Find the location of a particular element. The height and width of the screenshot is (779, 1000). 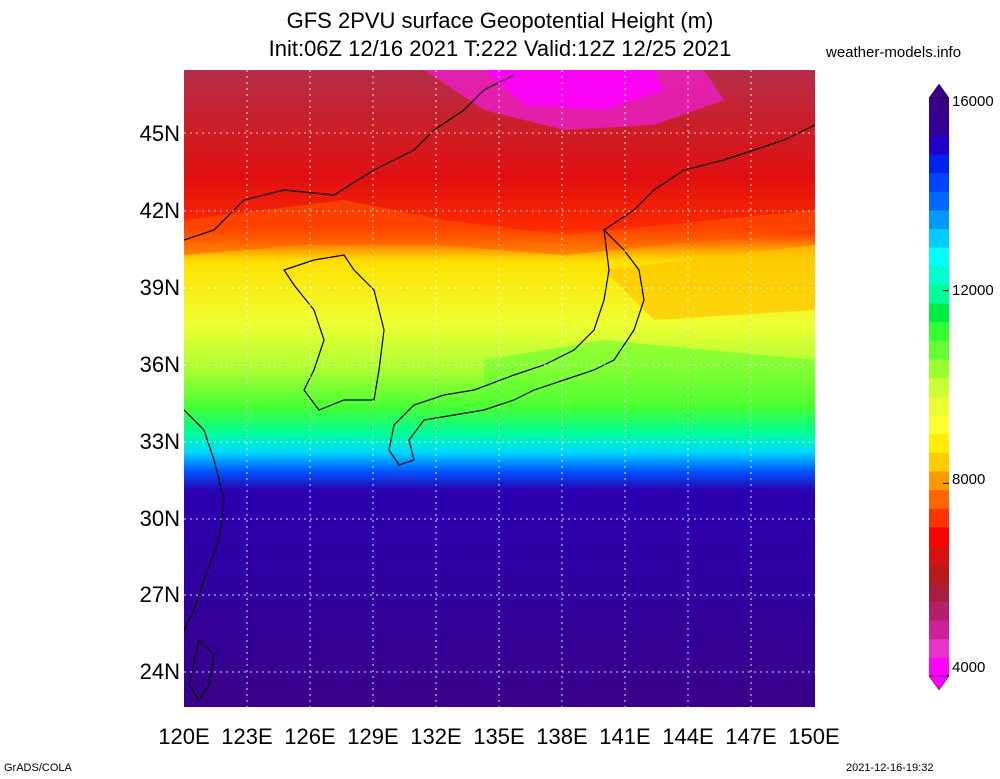

colorbar is located at coordinates (939, 387).